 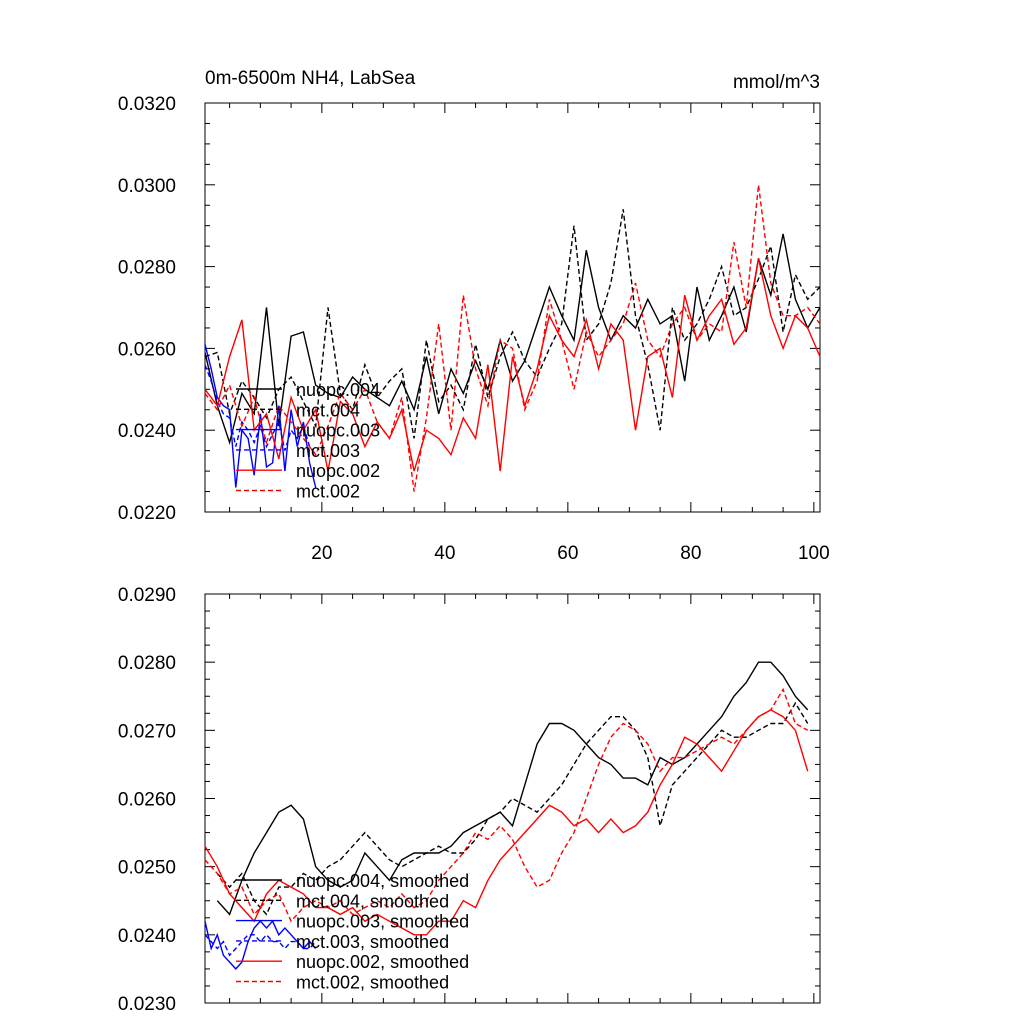 What do you see at coordinates (328, 410) in the screenshot?
I see `legend-label: mct.004` at bounding box center [328, 410].